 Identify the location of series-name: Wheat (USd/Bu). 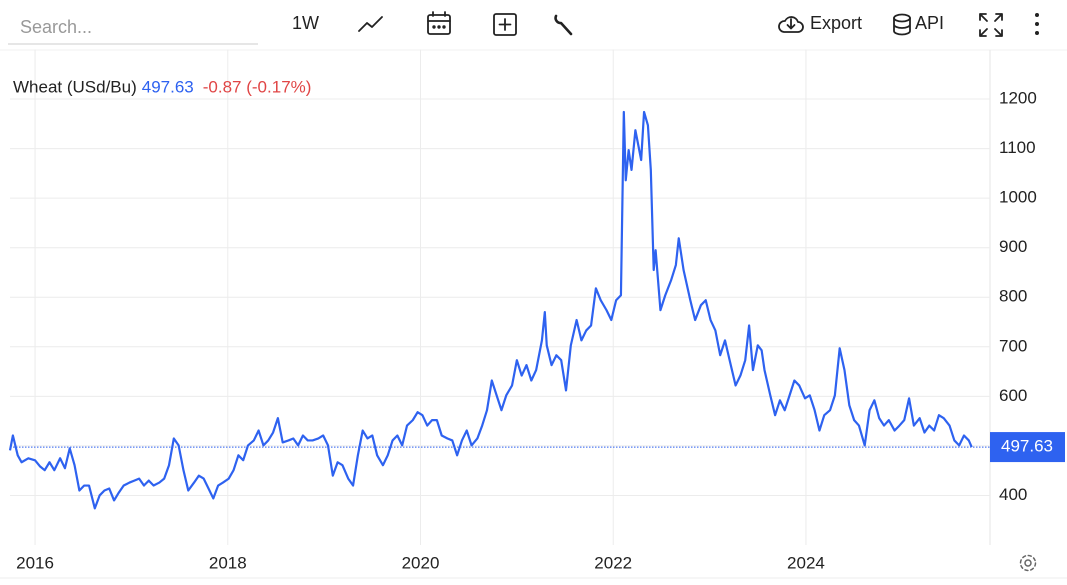
(75, 86).